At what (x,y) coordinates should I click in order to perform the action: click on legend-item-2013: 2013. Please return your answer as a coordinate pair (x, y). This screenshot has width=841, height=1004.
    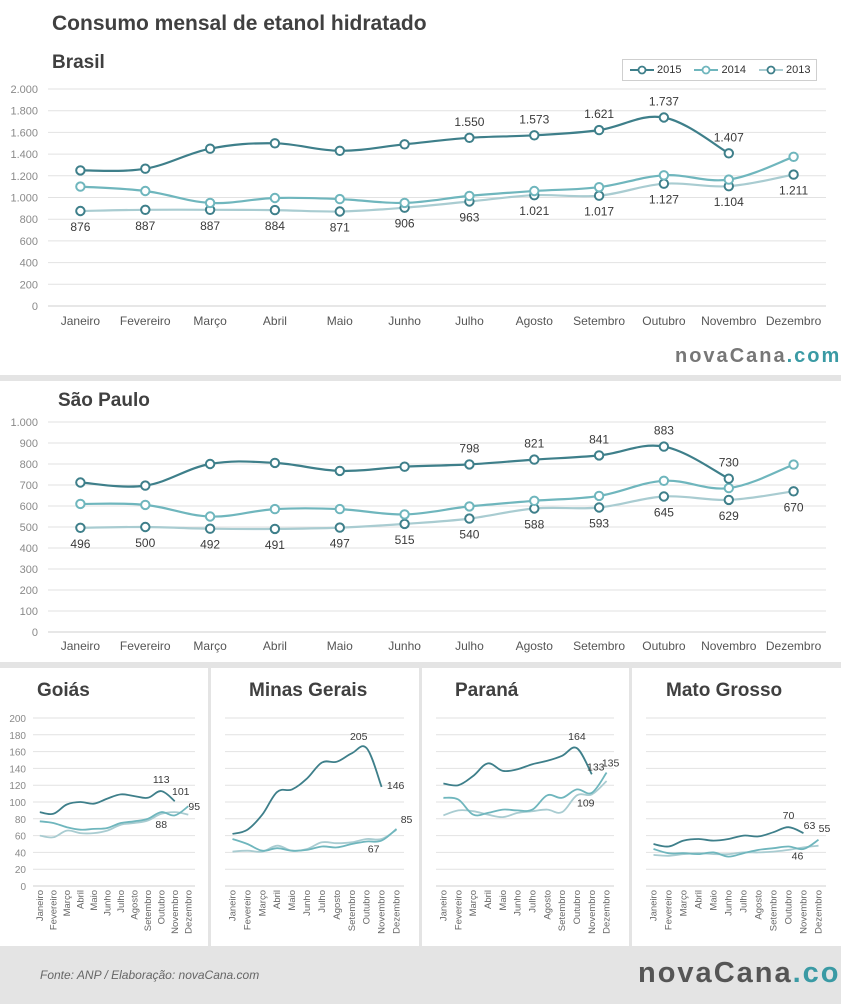
    Looking at the image, I should click on (784, 70).